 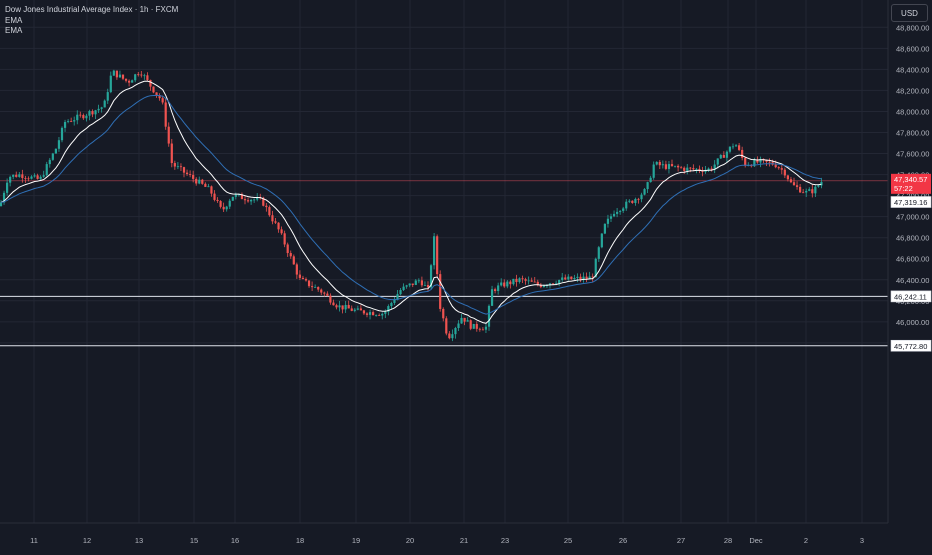 I want to click on y-tick-label: 46,400.00, so click(x=912, y=280).